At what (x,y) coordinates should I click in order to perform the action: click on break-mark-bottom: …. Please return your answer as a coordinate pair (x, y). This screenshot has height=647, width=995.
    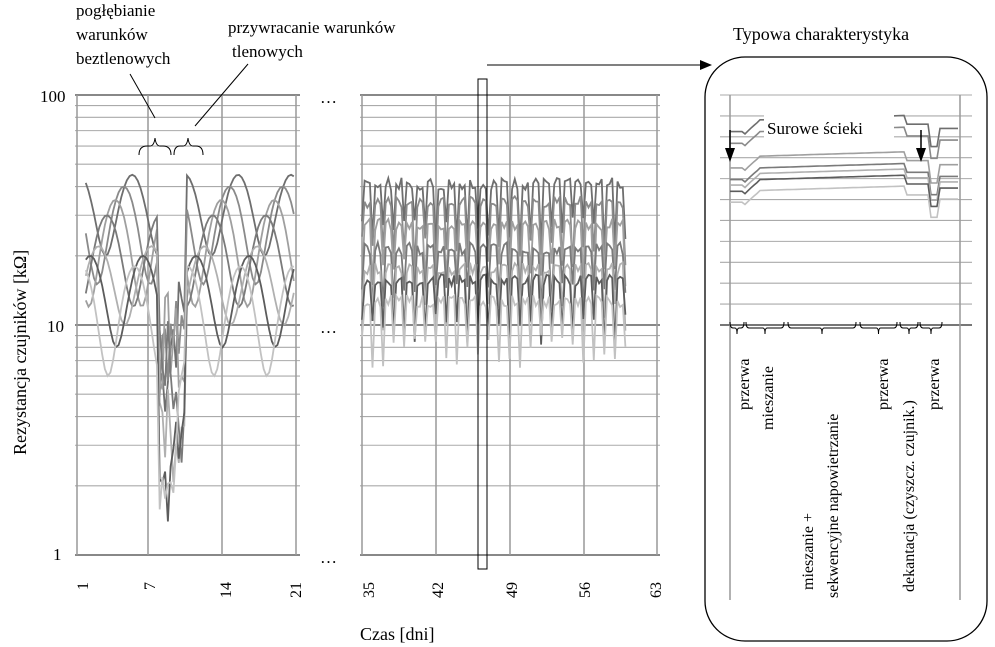
    Looking at the image, I should click on (328, 557).